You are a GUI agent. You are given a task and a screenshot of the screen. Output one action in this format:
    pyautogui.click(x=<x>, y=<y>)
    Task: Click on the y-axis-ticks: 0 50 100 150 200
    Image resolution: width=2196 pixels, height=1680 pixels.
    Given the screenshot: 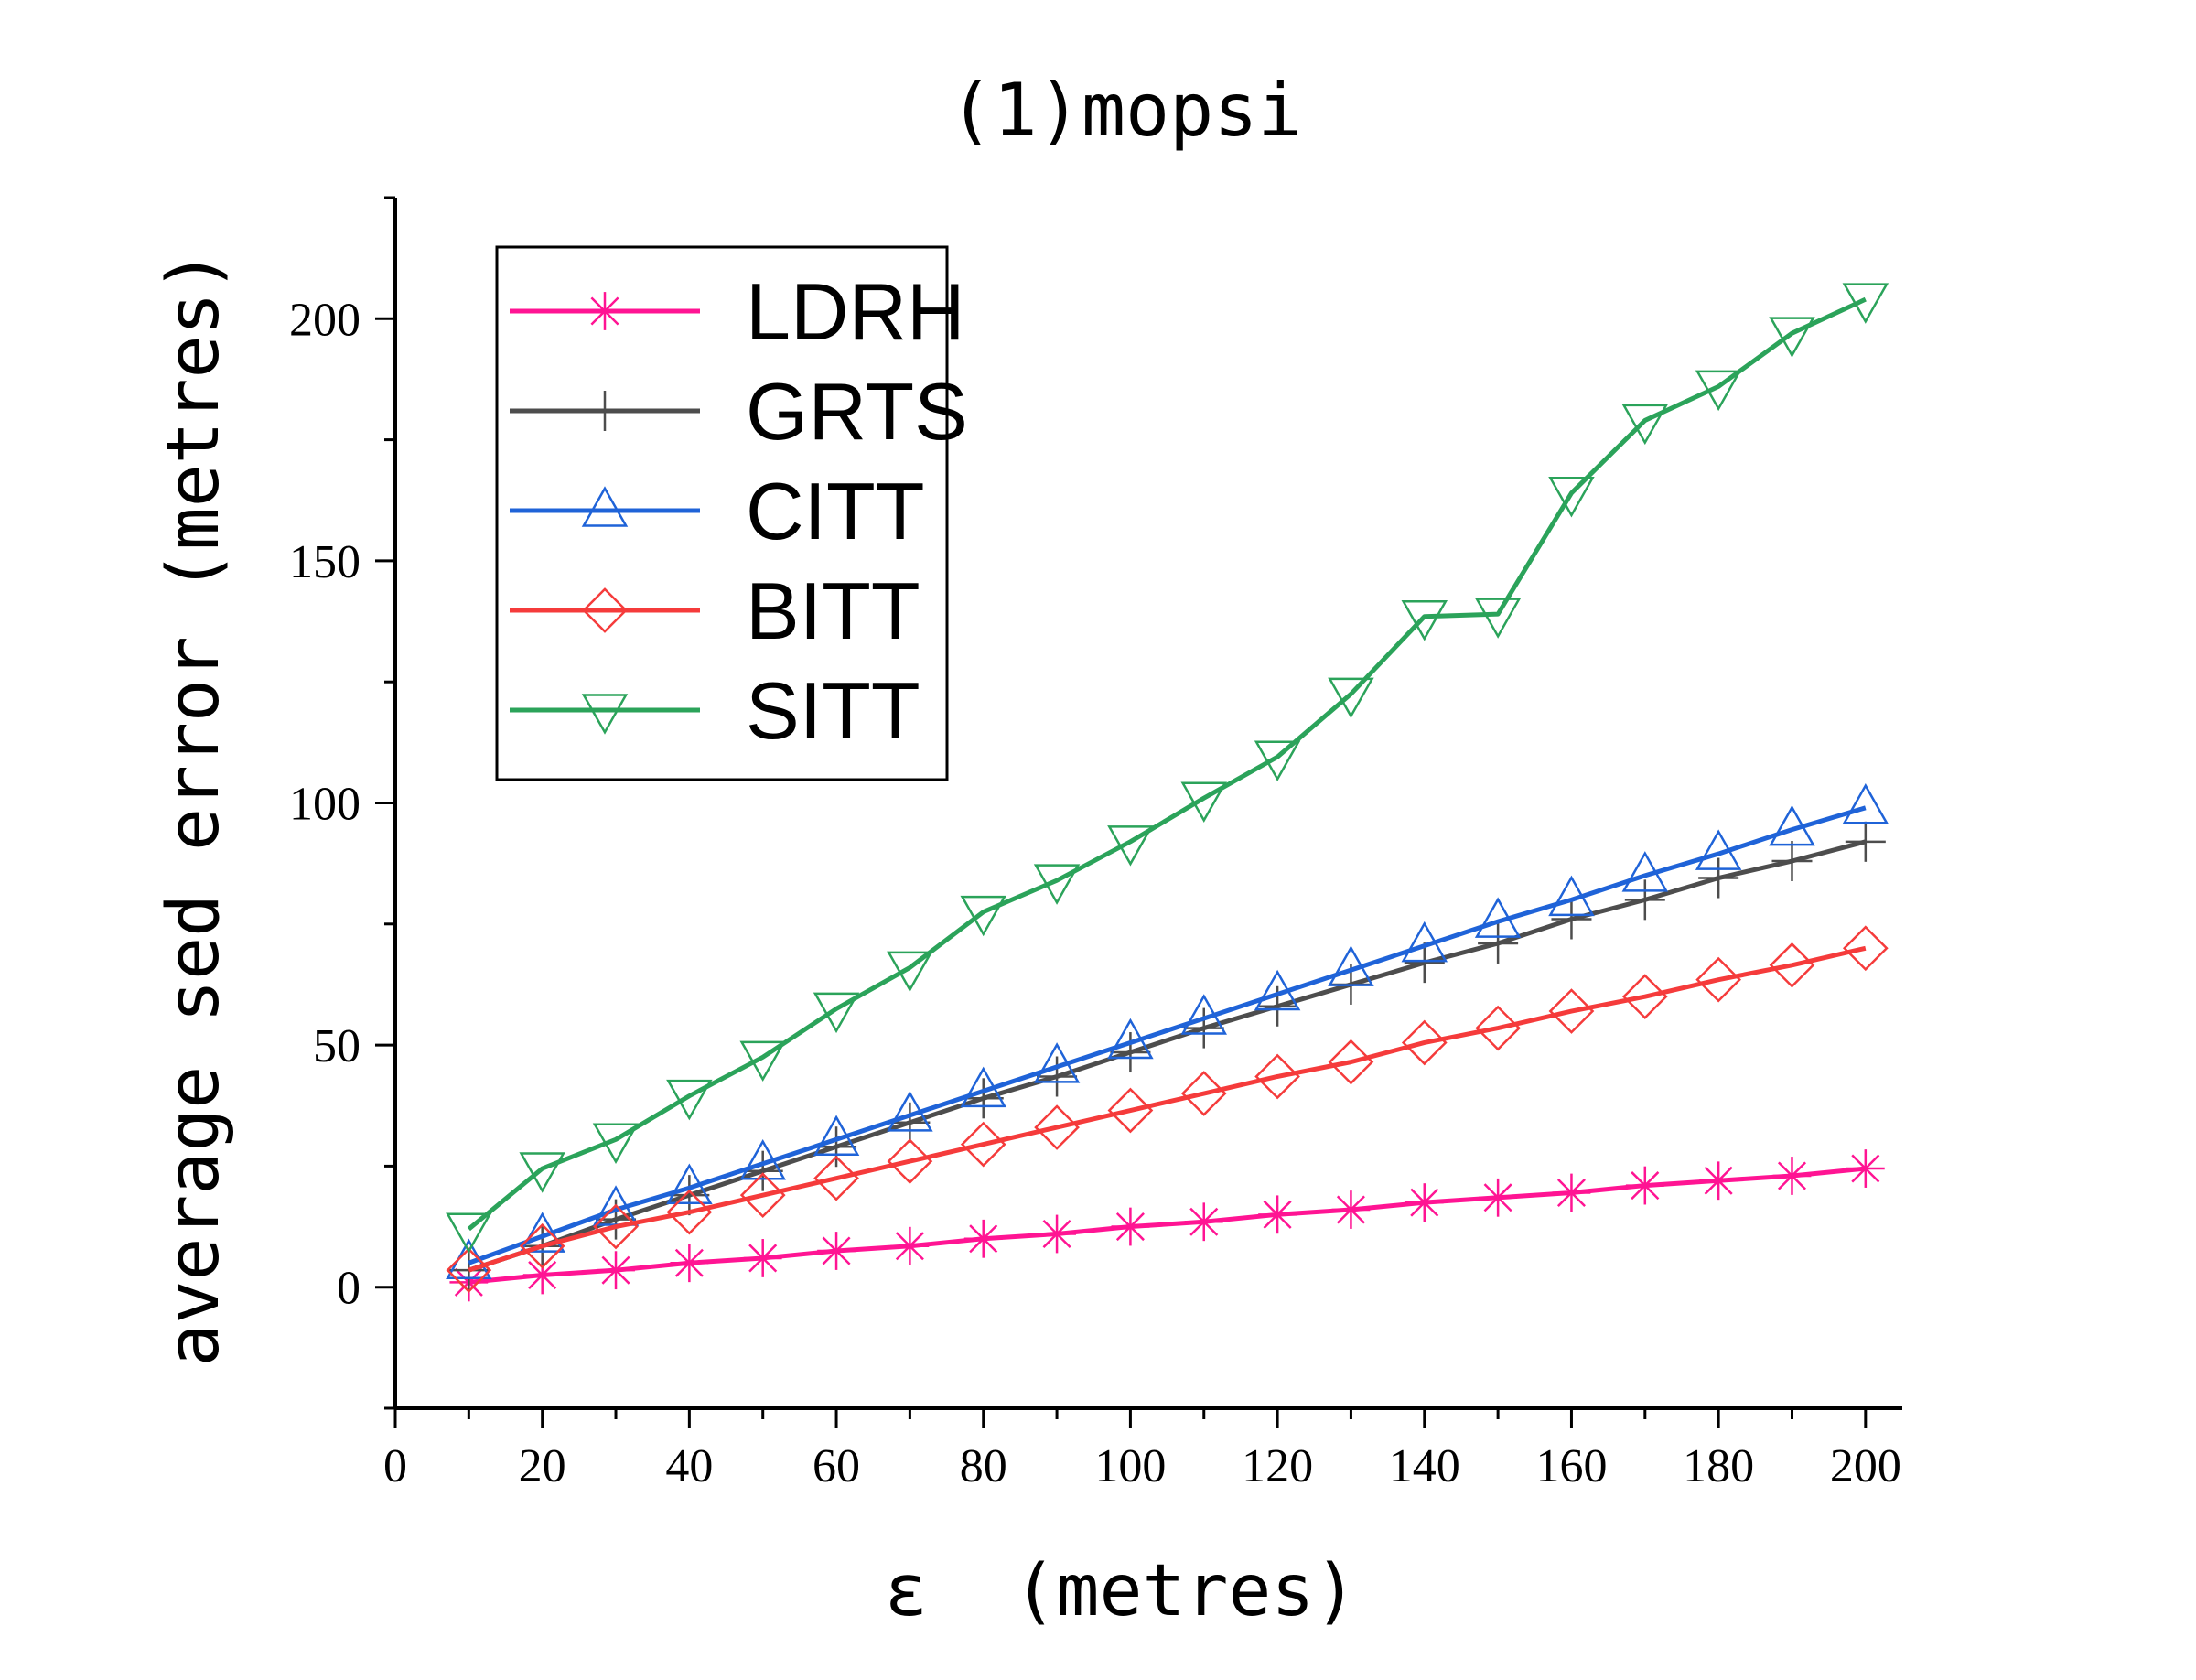 What is the action you would take?
    pyautogui.click(x=342, y=803)
    